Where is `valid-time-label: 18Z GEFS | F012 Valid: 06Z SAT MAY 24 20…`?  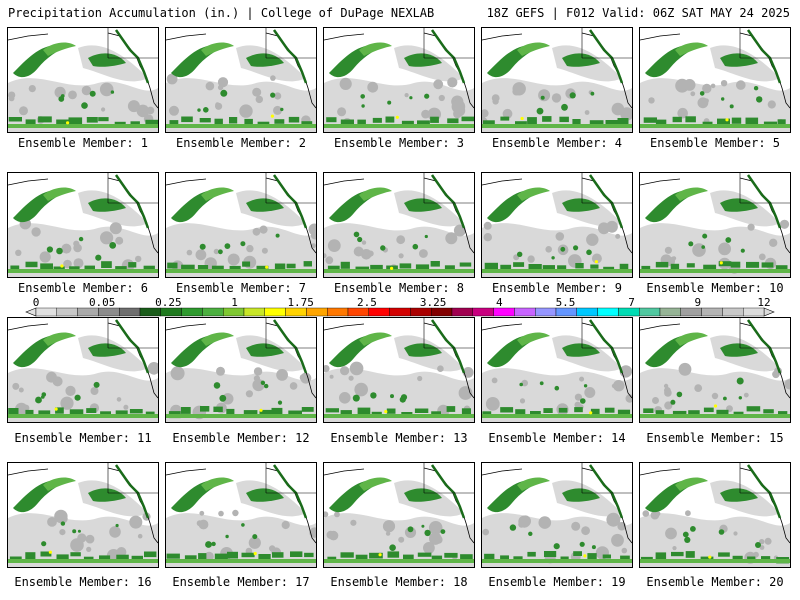
valid-time-label: 18Z GEFS | F012 Valid: 06Z SAT MAY 24 20… is located at coordinates (638, 13).